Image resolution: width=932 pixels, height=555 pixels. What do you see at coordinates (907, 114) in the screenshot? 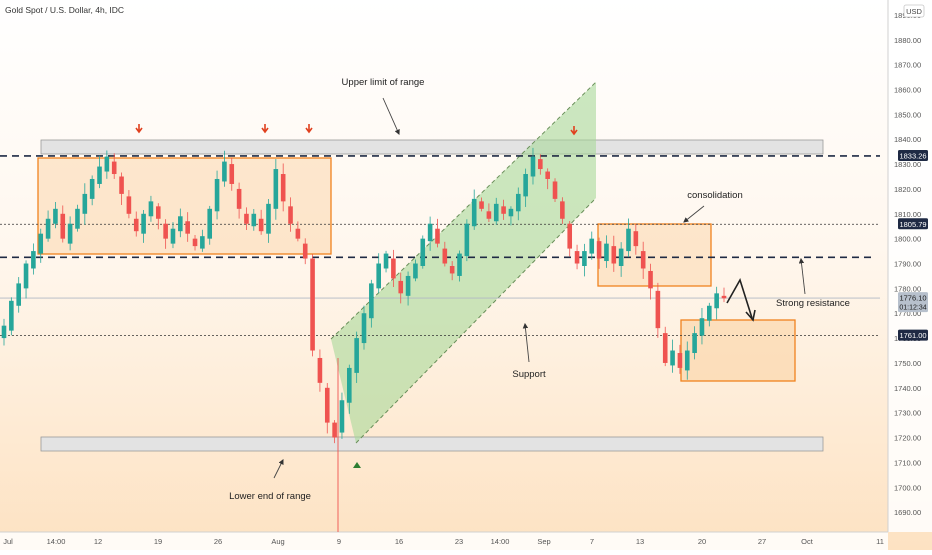
I see `y-tick-label: 1850.00` at bounding box center [907, 114].